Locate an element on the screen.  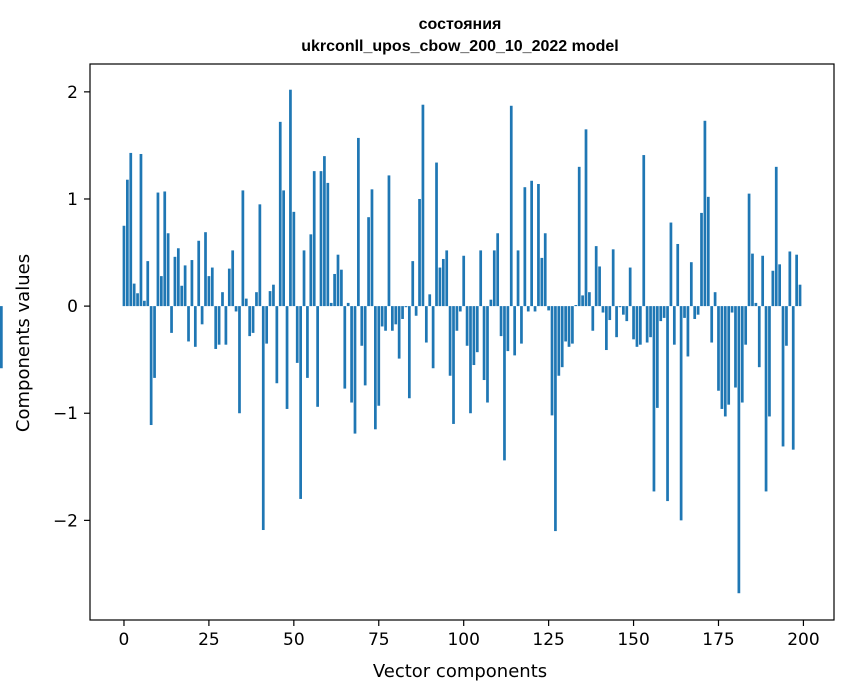
y-tick-label: −2 is located at coordinates (65, 521).